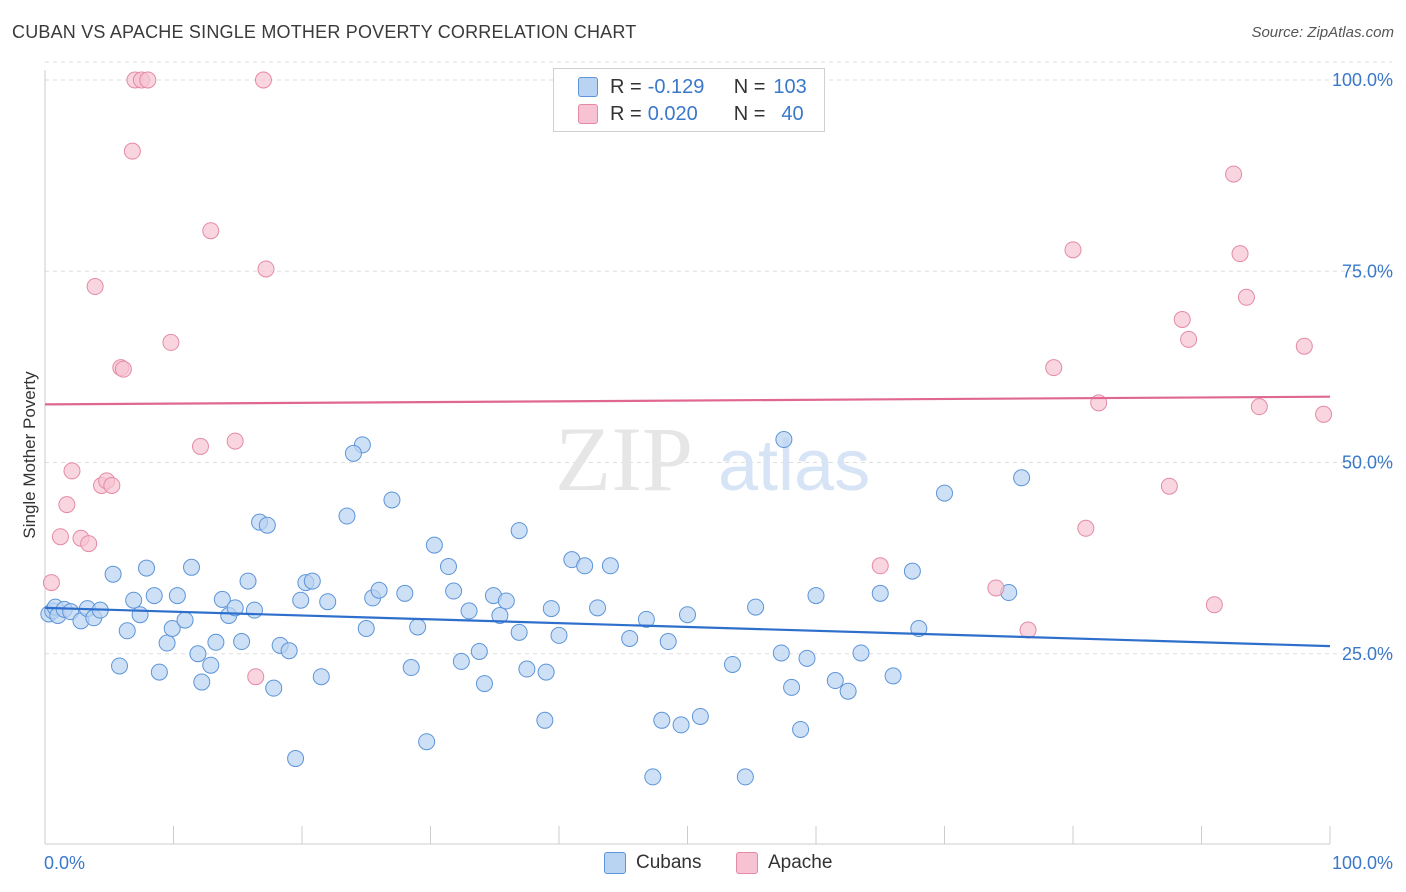 Image resolution: width=1406 pixels, height=892 pixels. I want to click on cubans-swatch, so click(588, 87).